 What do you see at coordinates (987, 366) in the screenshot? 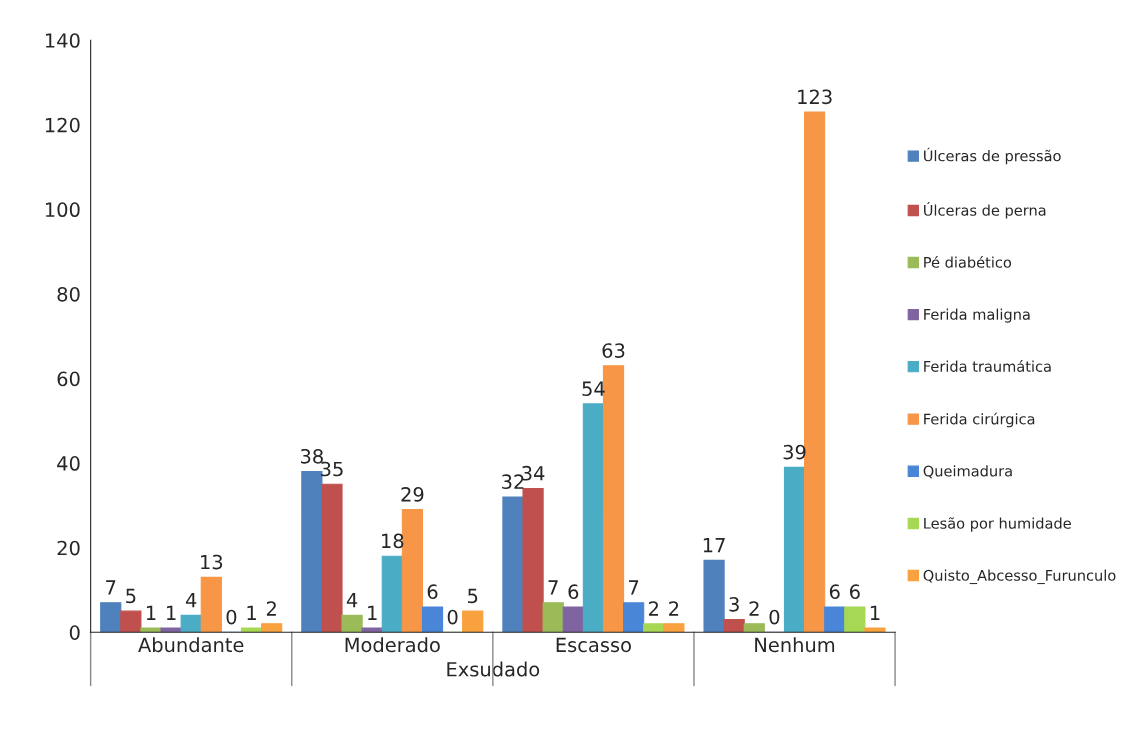
I see `legend-label: Ferida traumática` at bounding box center [987, 366].